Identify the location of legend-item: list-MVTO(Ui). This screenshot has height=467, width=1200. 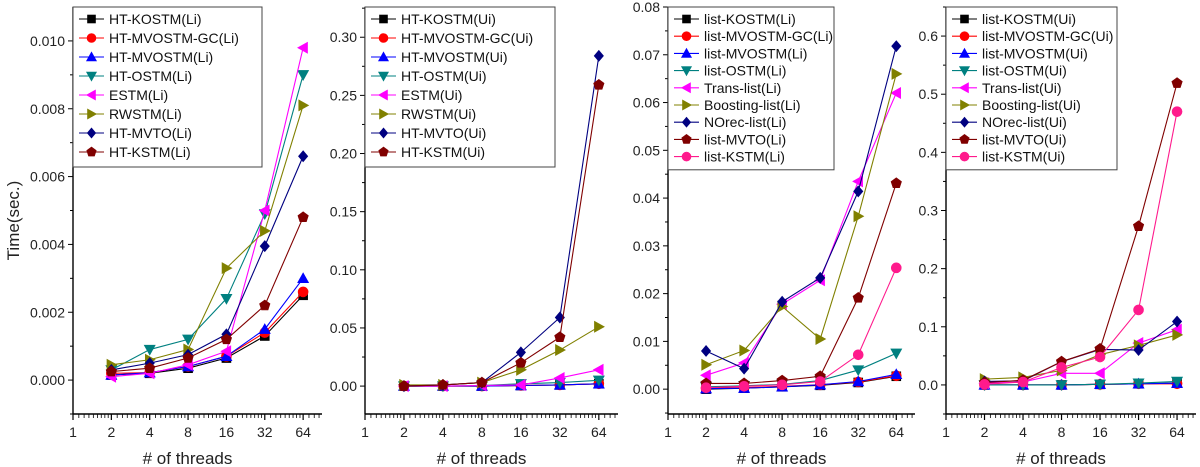
(1009, 139).